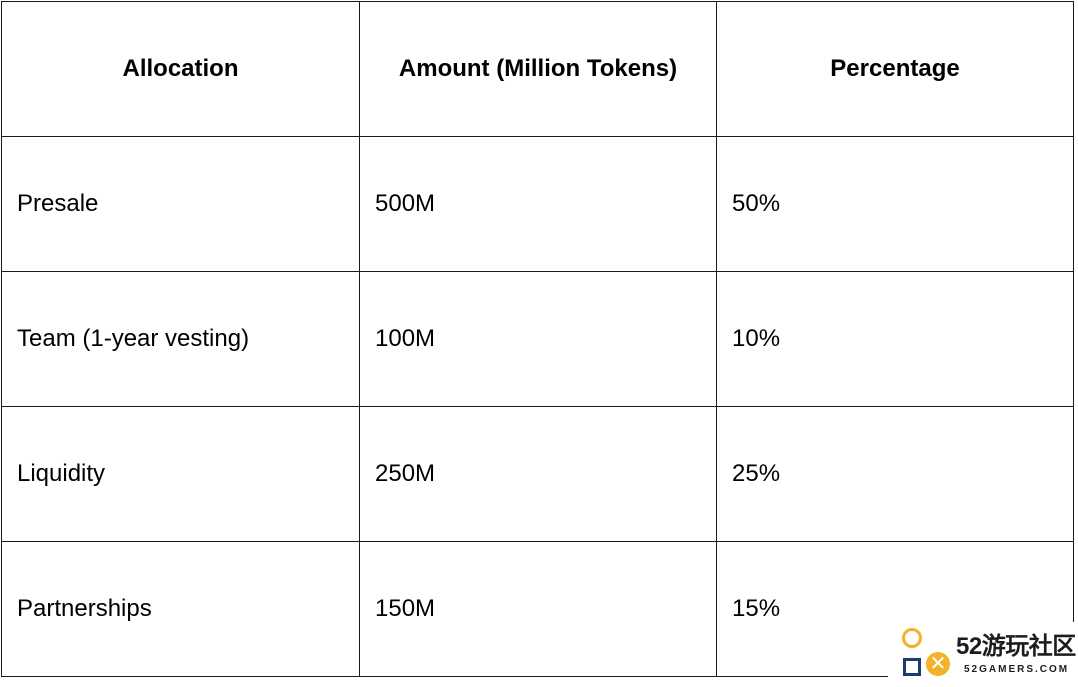 Image resolution: width=1078 pixels, height=687 pixels. What do you see at coordinates (938, 664) in the screenshot?
I see `x-icon: ✕` at bounding box center [938, 664].